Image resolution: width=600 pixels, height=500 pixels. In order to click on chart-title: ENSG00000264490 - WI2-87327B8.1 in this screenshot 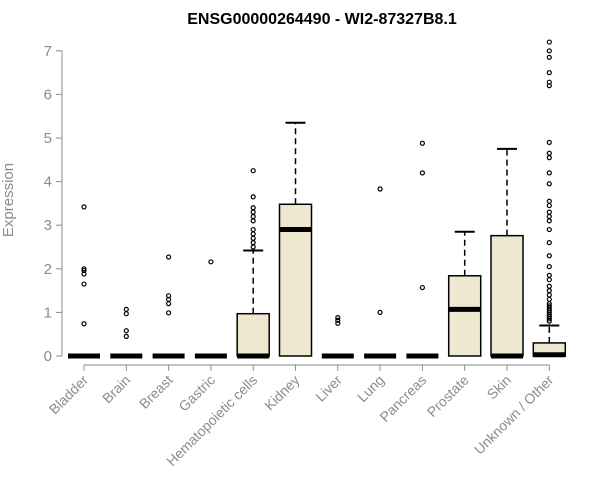, I will do `click(322, 19)`.